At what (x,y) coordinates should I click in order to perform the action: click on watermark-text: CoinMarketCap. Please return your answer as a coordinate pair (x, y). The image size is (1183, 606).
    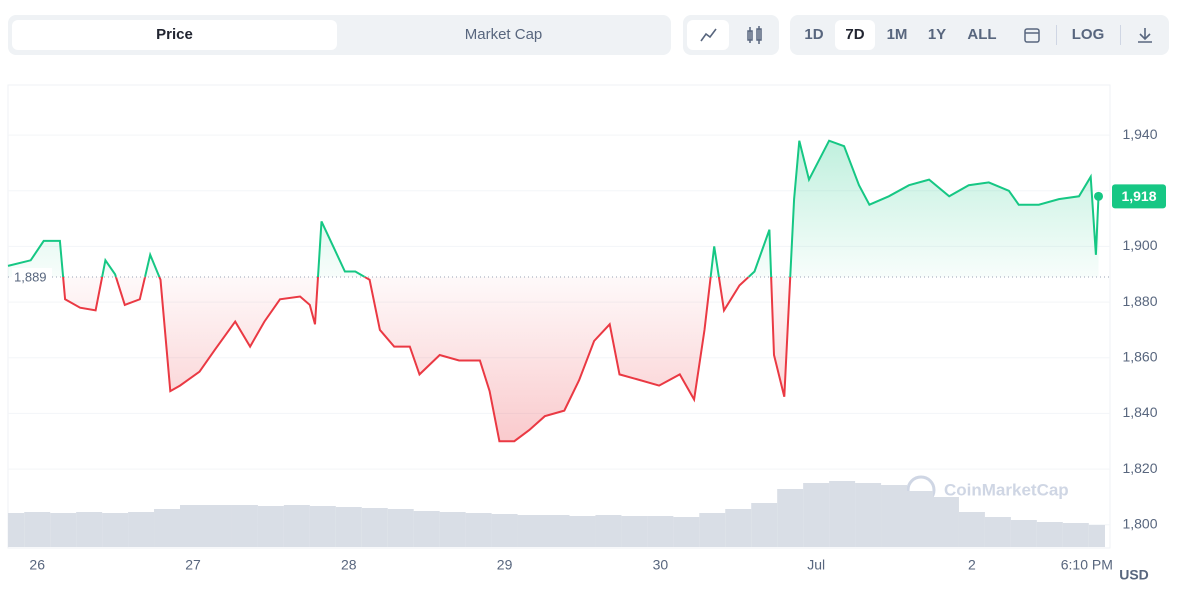
    Looking at the image, I should click on (1006, 489).